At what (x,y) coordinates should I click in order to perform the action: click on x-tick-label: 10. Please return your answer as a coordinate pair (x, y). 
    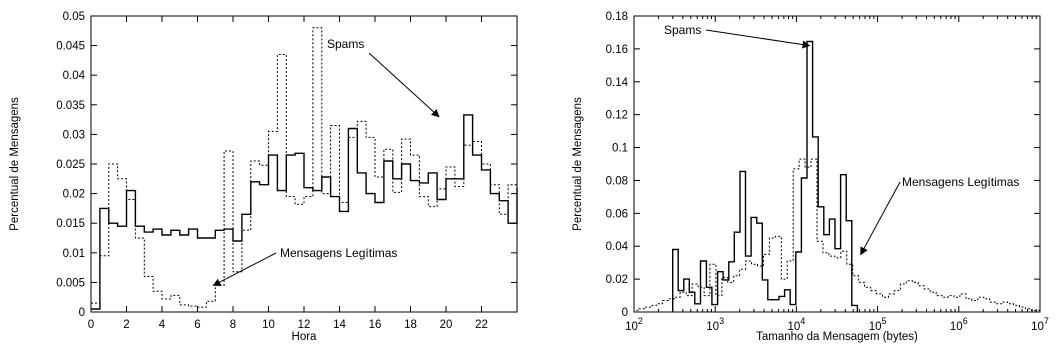
    Looking at the image, I should click on (268, 325).